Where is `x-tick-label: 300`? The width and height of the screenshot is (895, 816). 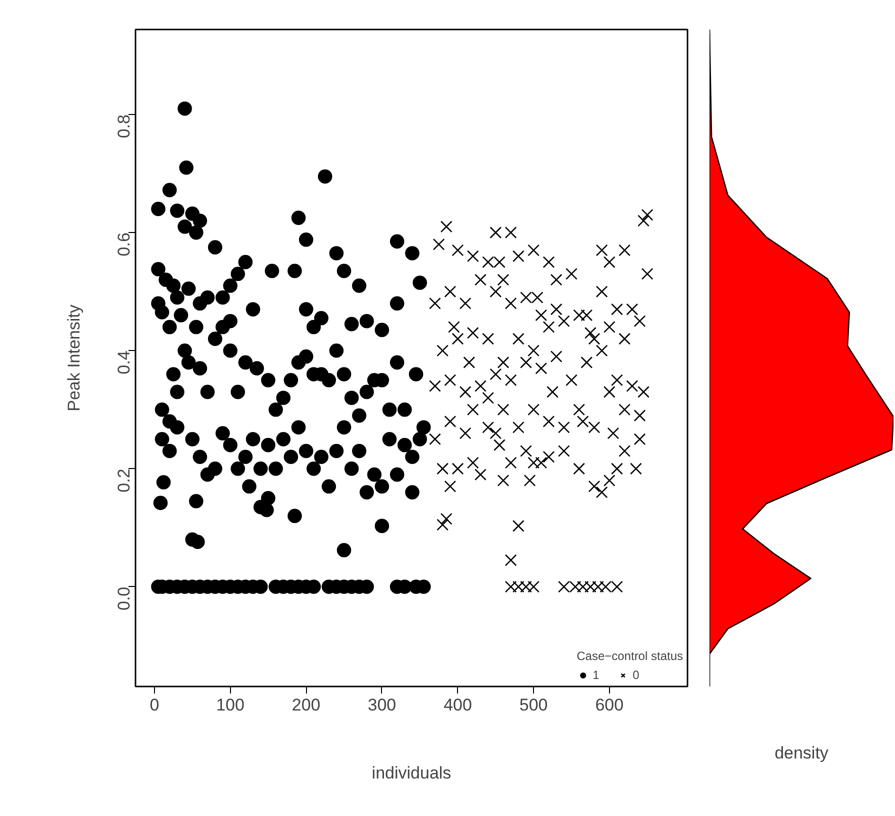 x-tick-label: 300 is located at coordinates (382, 705).